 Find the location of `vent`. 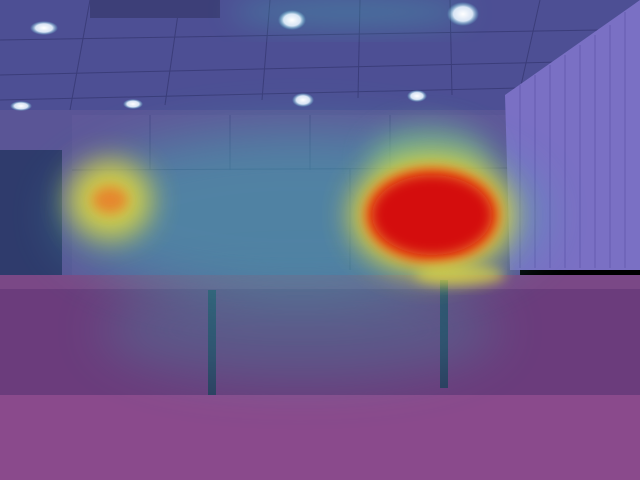

vent is located at coordinates (155, 9).